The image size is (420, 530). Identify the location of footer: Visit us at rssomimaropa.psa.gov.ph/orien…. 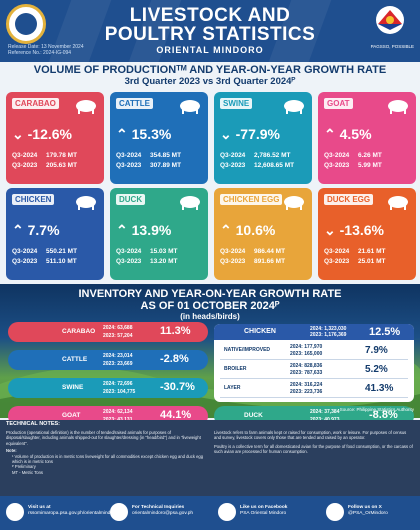
(210, 513).